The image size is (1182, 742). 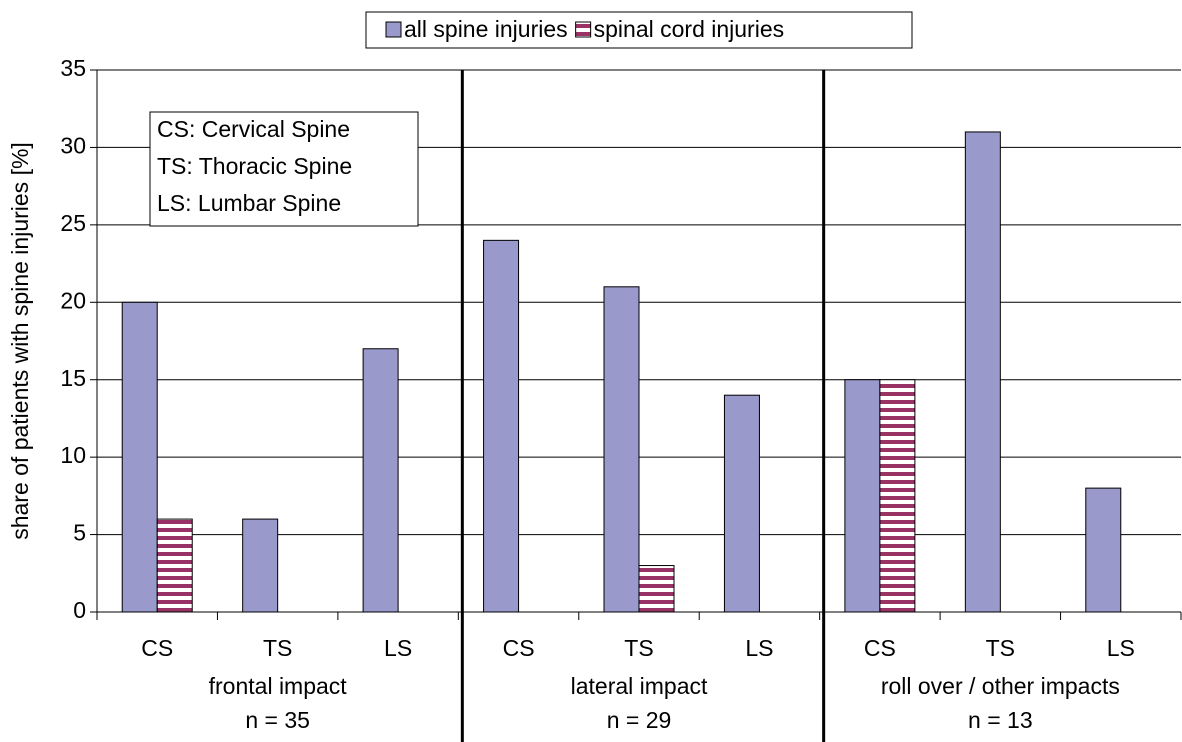 I want to click on group-label: roll over / other impacts, so click(x=1000, y=686).